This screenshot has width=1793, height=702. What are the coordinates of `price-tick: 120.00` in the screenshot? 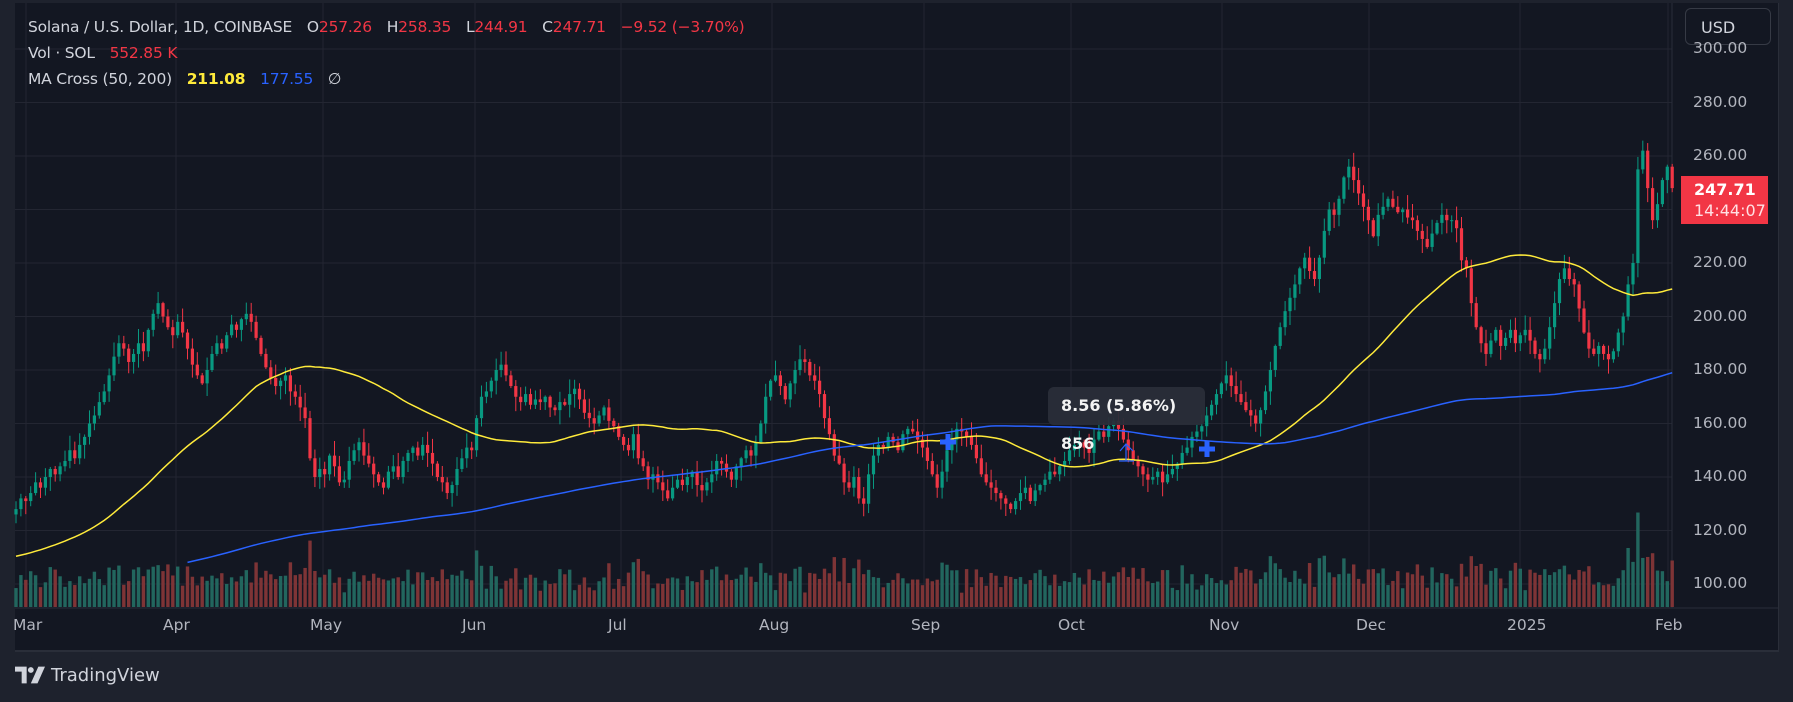 It's located at (1720, 529).